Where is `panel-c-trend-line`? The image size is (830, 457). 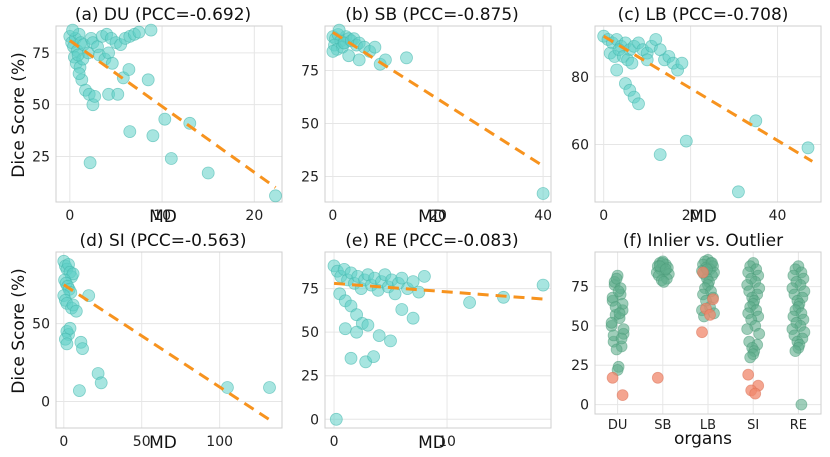
panel-c-trend-line is located at coordinates (708, 98).